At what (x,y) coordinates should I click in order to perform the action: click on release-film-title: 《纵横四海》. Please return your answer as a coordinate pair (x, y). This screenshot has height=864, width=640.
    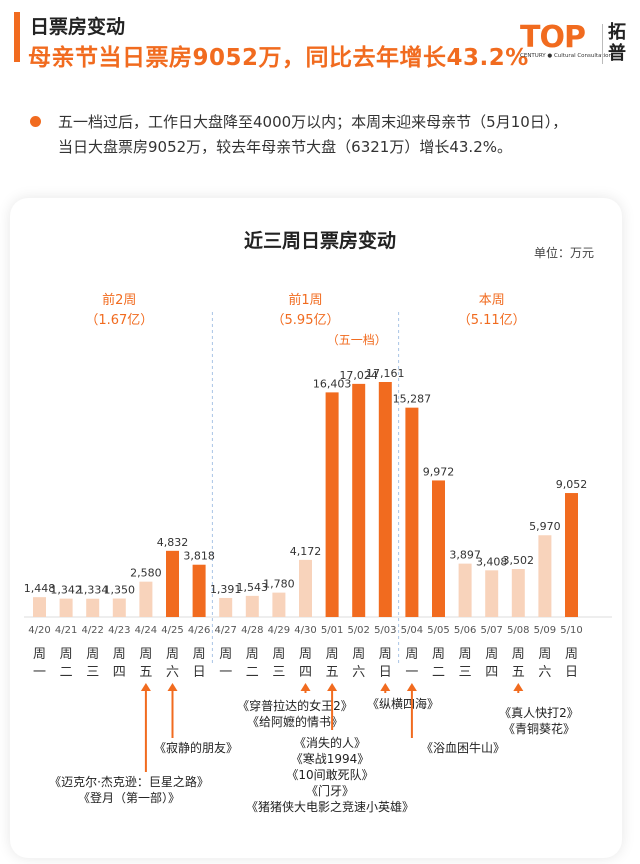
    Looking at the image, I should click on (403, 703).